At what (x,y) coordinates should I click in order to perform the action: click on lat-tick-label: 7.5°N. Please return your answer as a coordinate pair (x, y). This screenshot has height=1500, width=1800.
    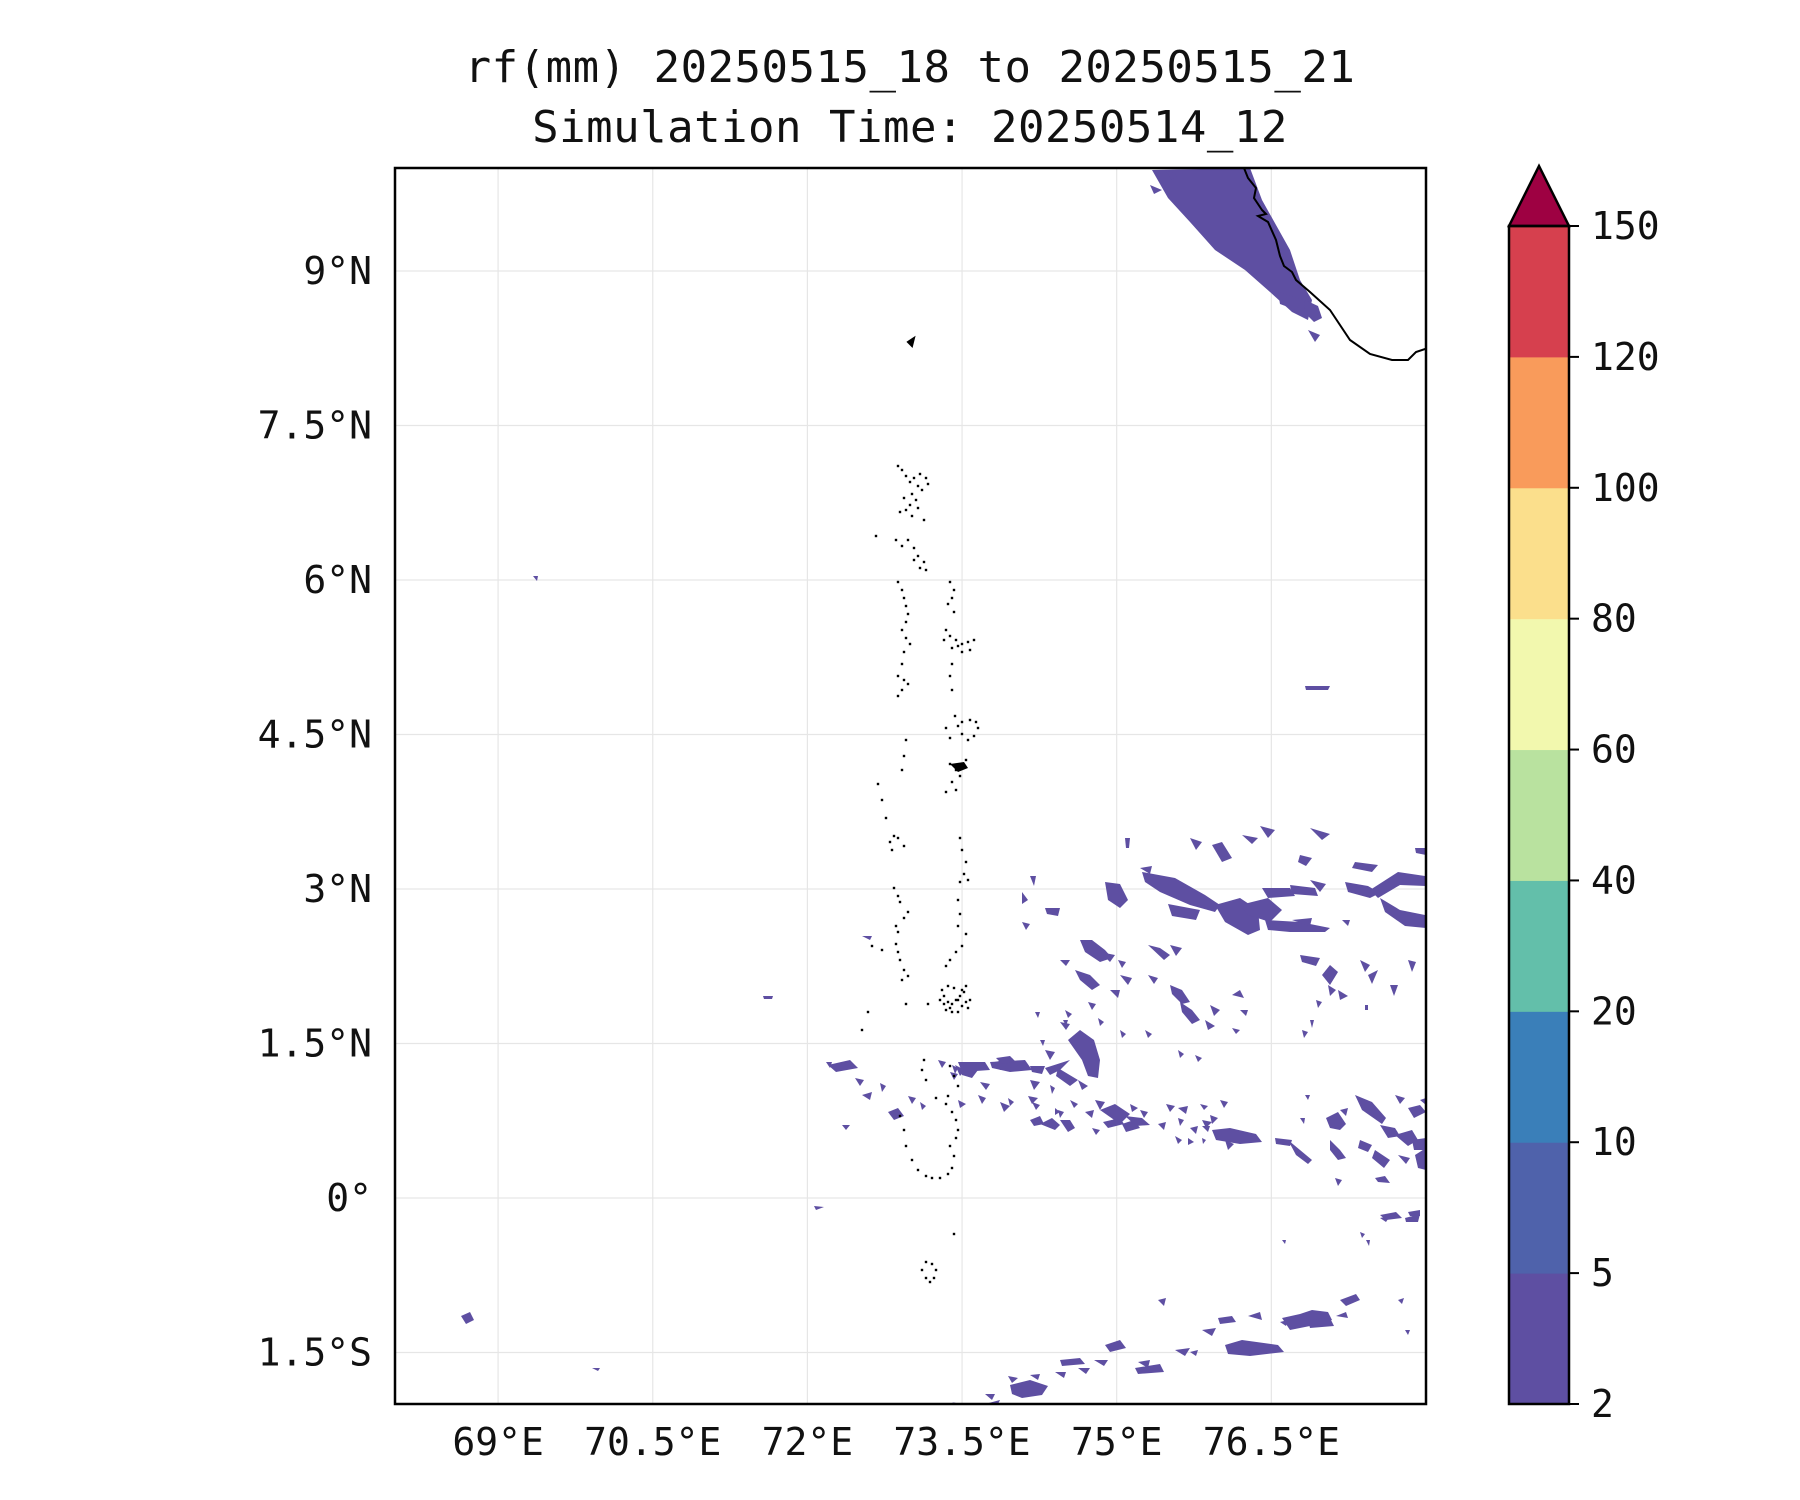
    Looking at the image, I should click on (315, 426).